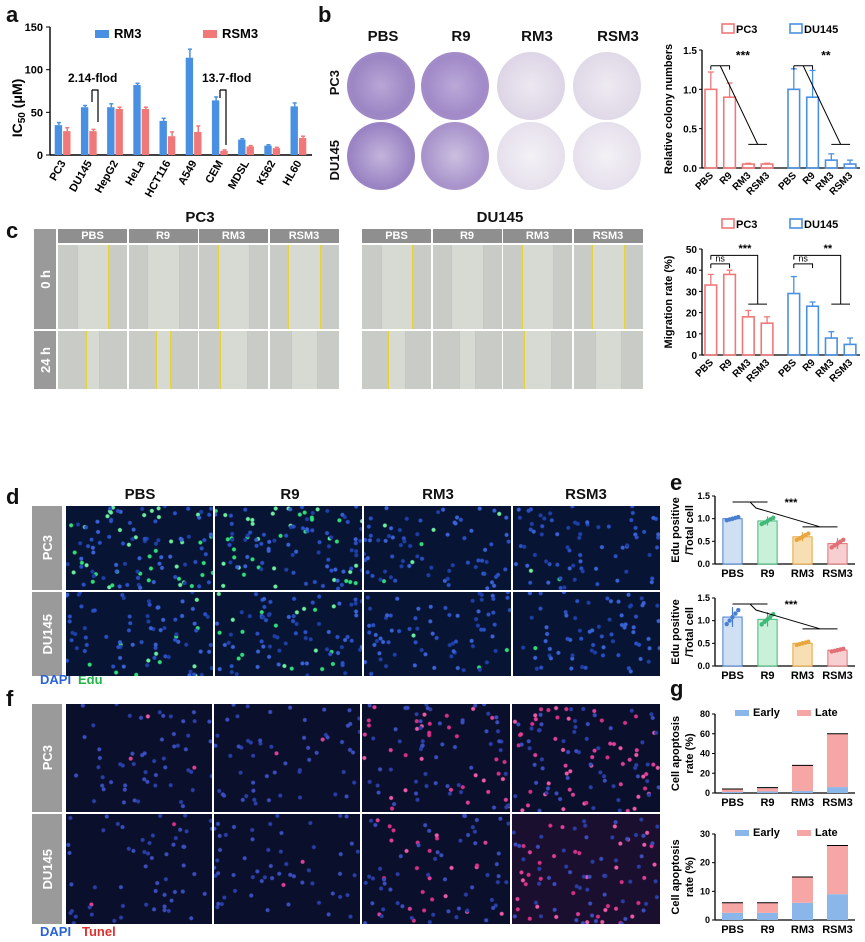 Image resolution: width=865 pixels, height=942 pixels. What do you see at coordinates (223, 117) in the screenshot?
I see `bracket-a2` at bounding box center [223, 117].